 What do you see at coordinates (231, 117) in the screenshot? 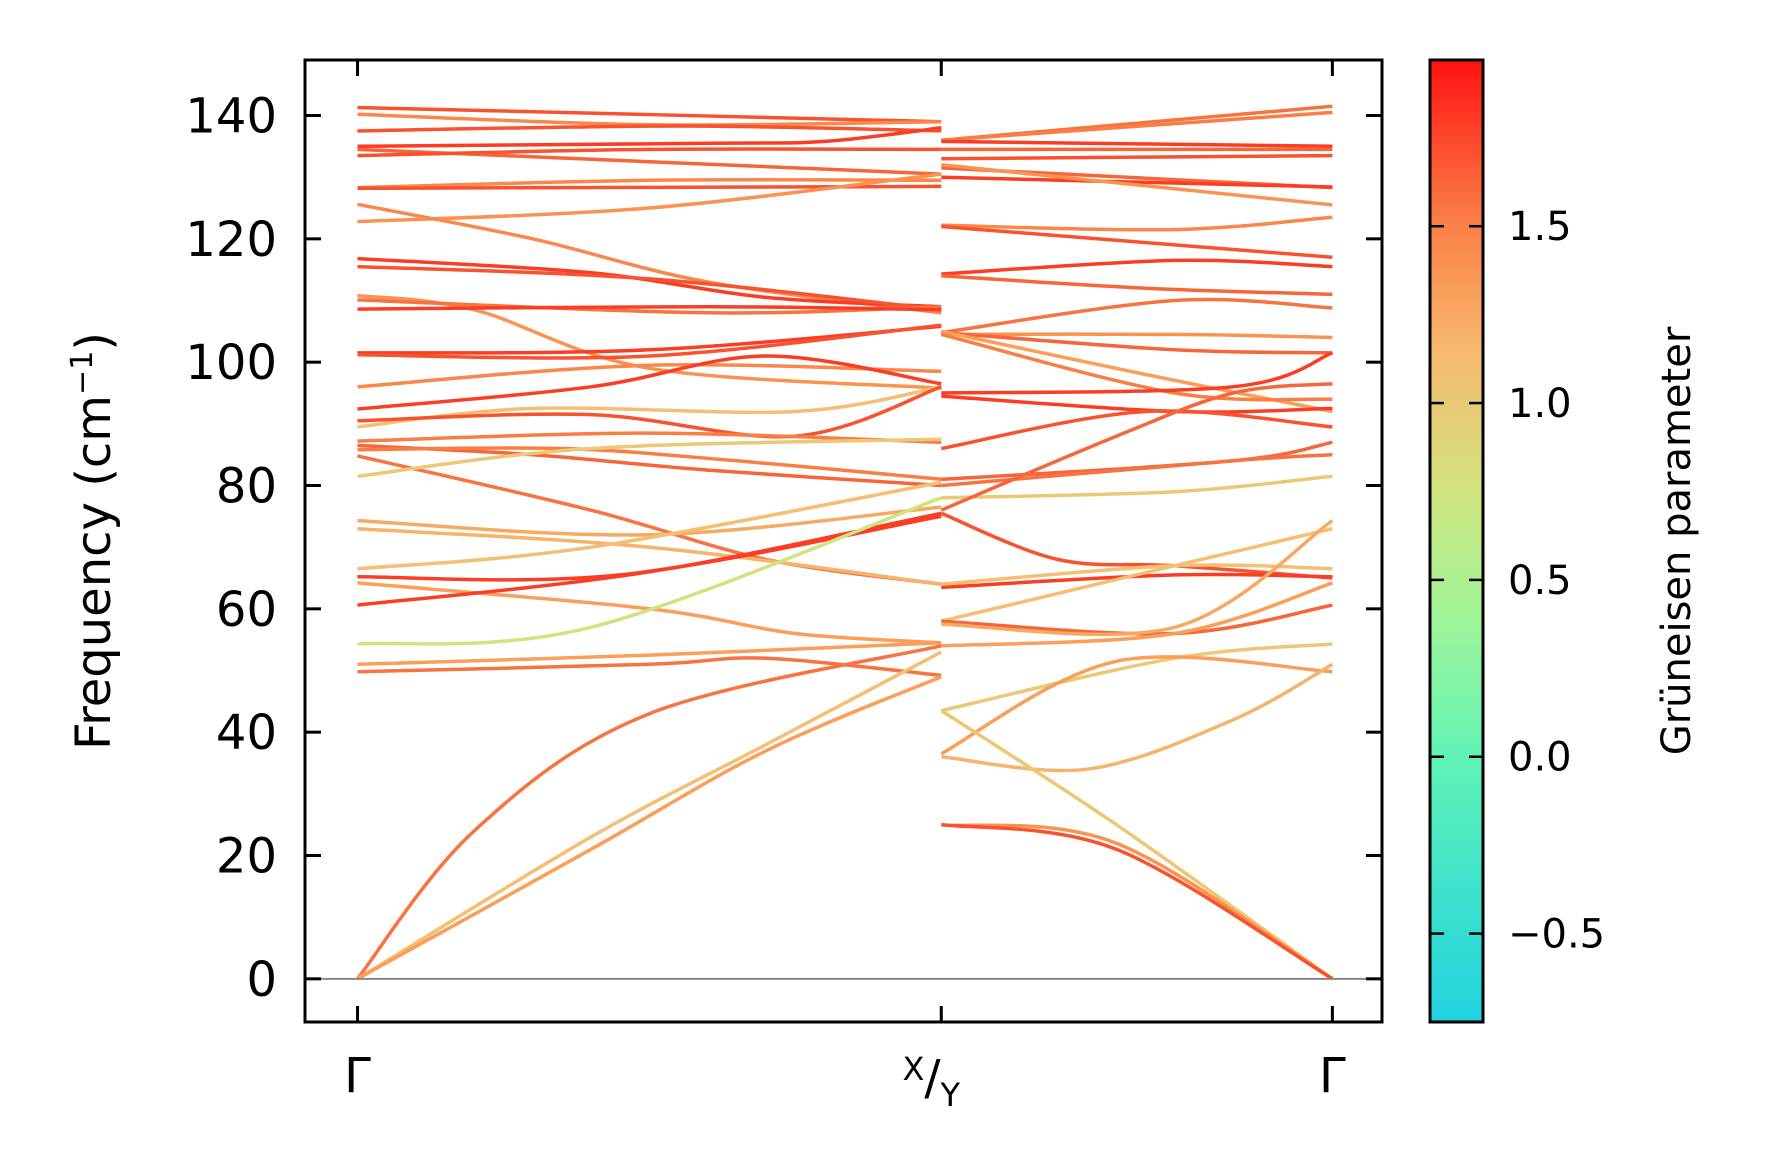
I see `y-tick-label-140: 140` at bounding box center [231, 117].